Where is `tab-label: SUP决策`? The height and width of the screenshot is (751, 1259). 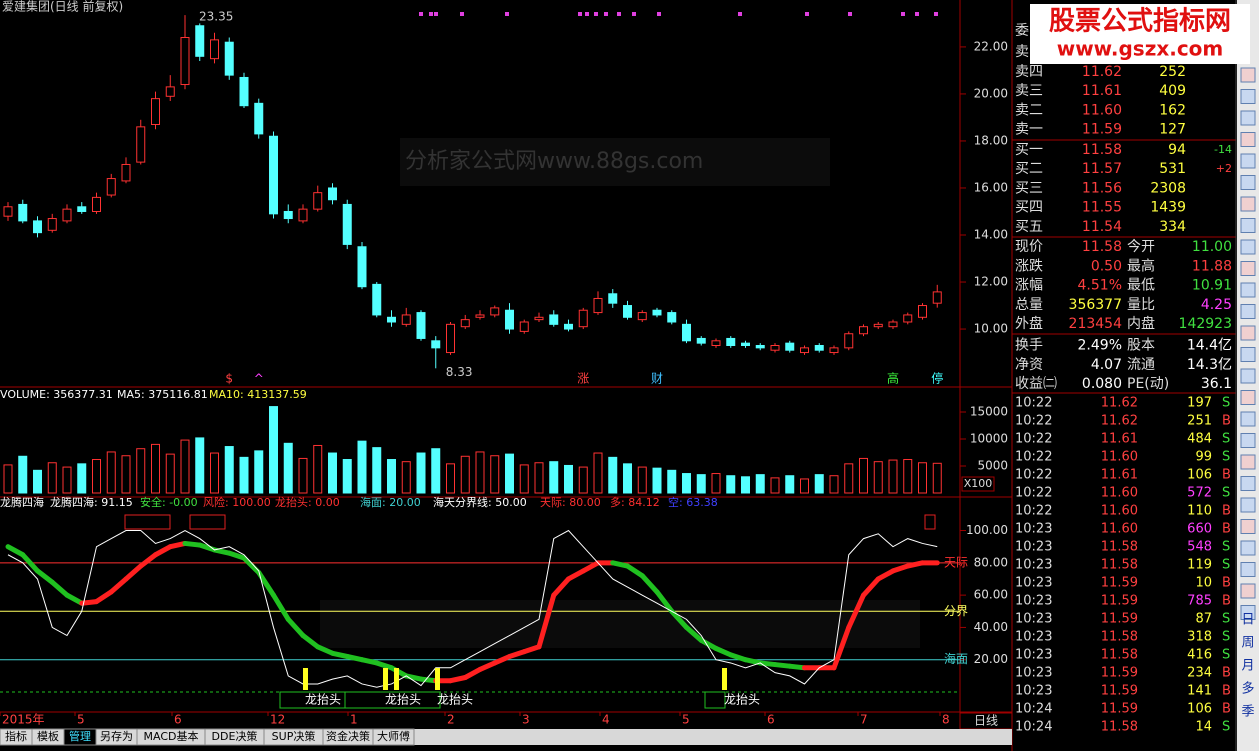 tab-label: SUP决策 is located at coordinates (294, 736).